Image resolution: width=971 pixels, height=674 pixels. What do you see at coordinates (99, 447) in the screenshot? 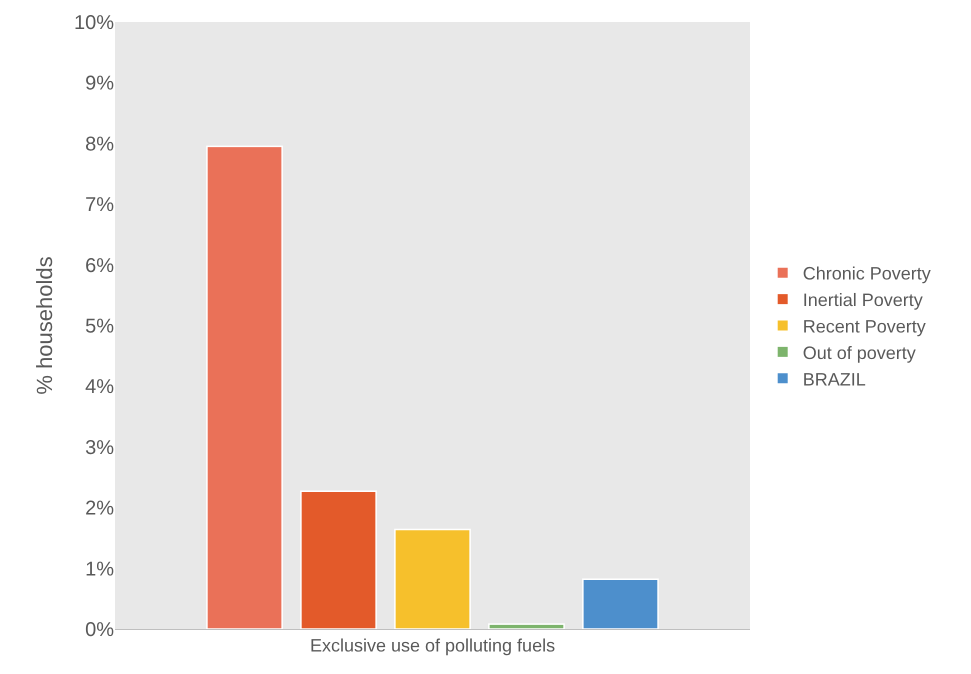
I see `y-tick-label: 3%` at bounding box center [99, 447].